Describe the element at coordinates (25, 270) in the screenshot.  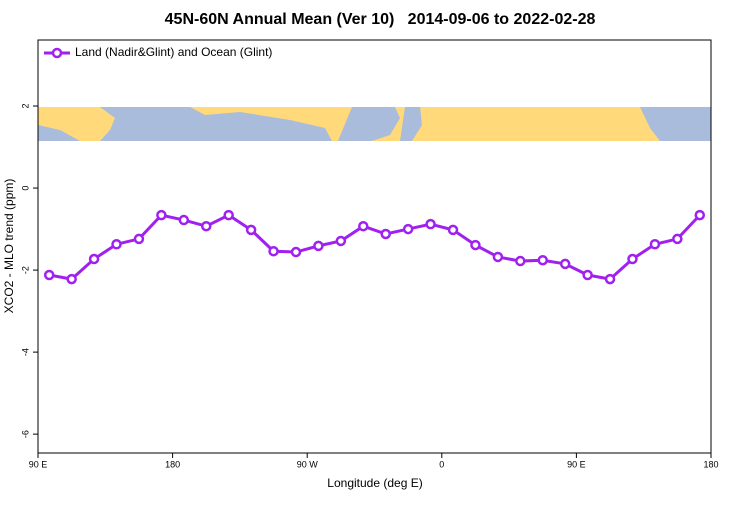
I see `y-tick-label: -2` at that location.